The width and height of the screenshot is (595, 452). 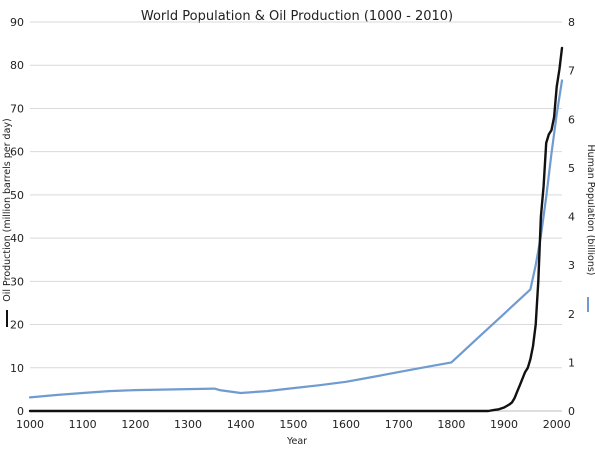 I want to click on y-left-axis-label: Oil Production (million barrels per day), so click(x=7, y=209).